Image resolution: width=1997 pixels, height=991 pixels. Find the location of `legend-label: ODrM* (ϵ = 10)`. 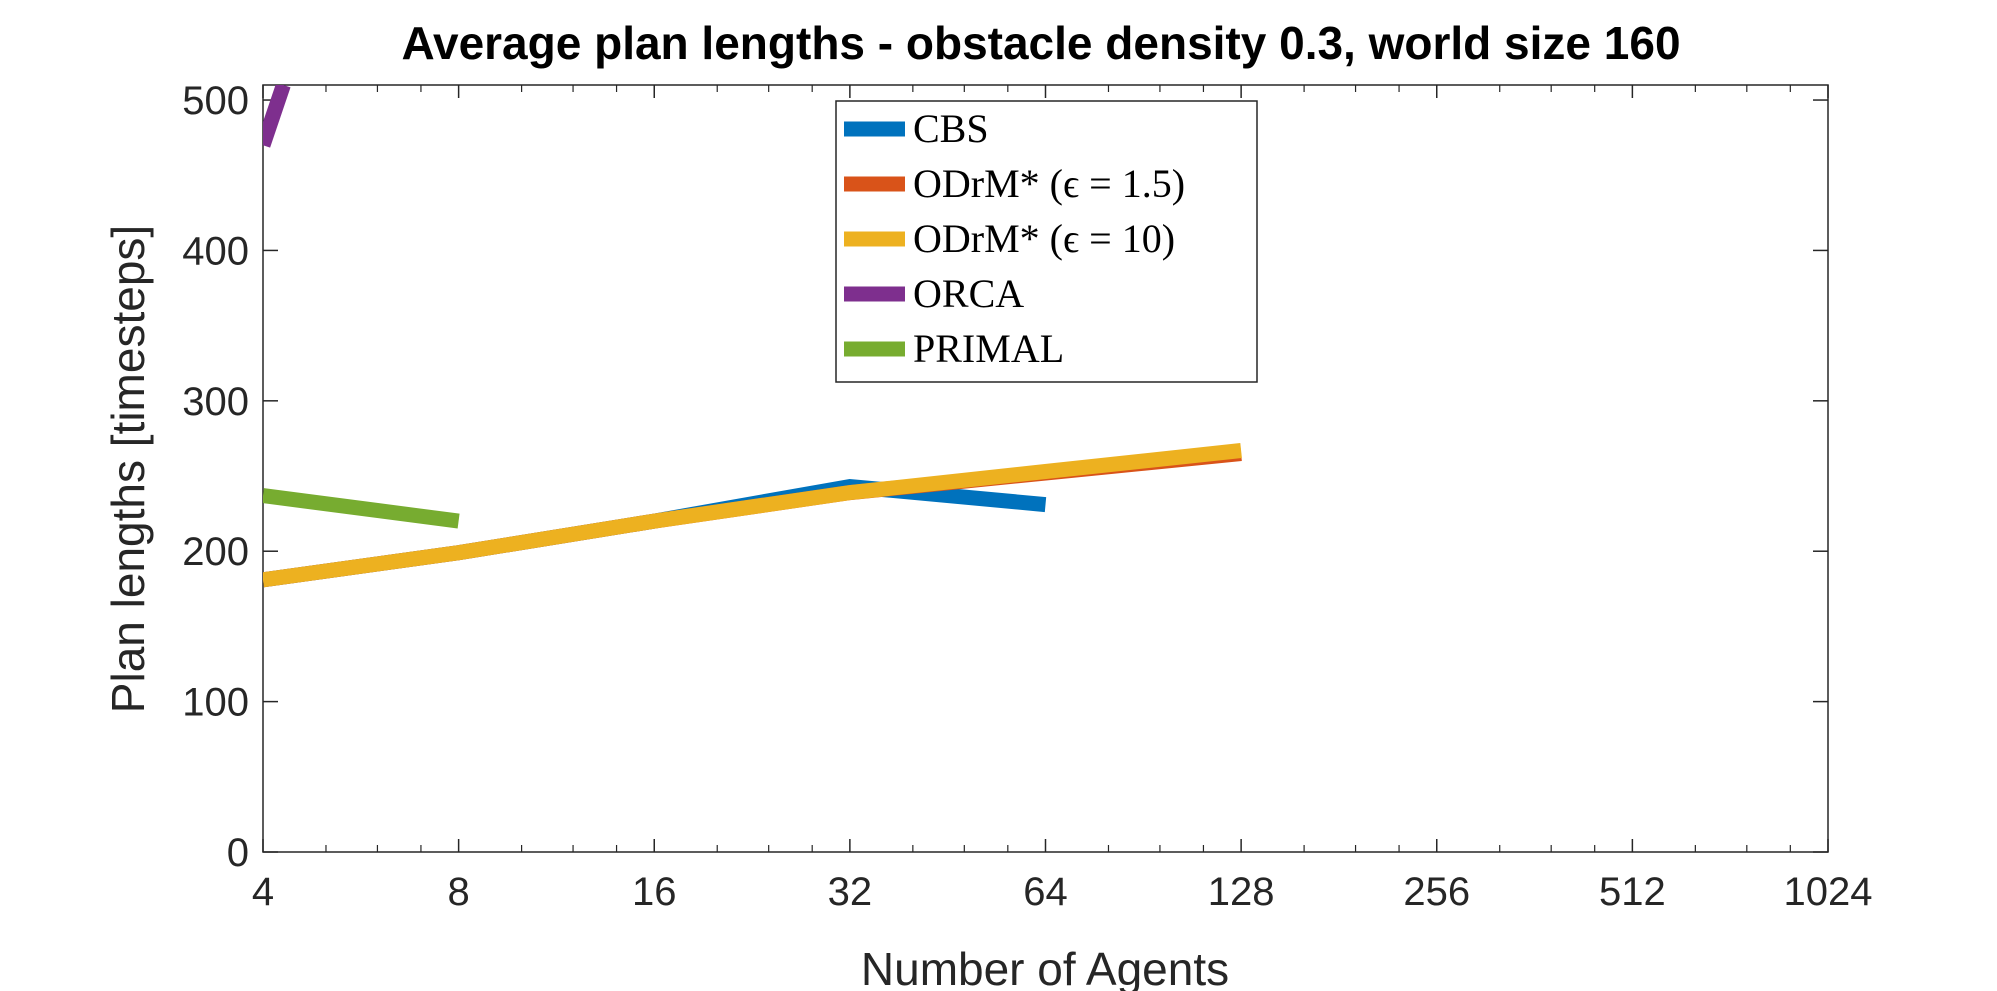

legend-label: ODrM* (ϵ = 10) is located at coordinates (1044, 238).